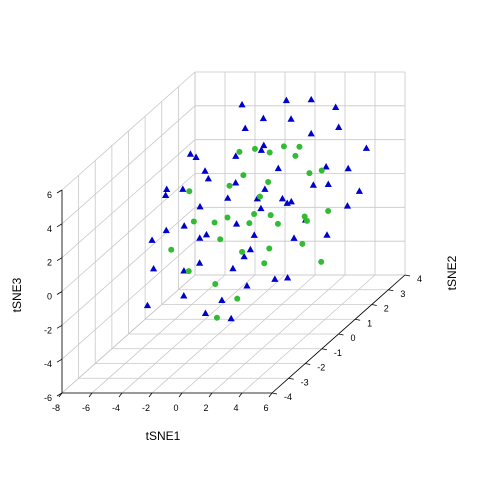  I want to click on x-tick-label: 6, so click(265, 408).